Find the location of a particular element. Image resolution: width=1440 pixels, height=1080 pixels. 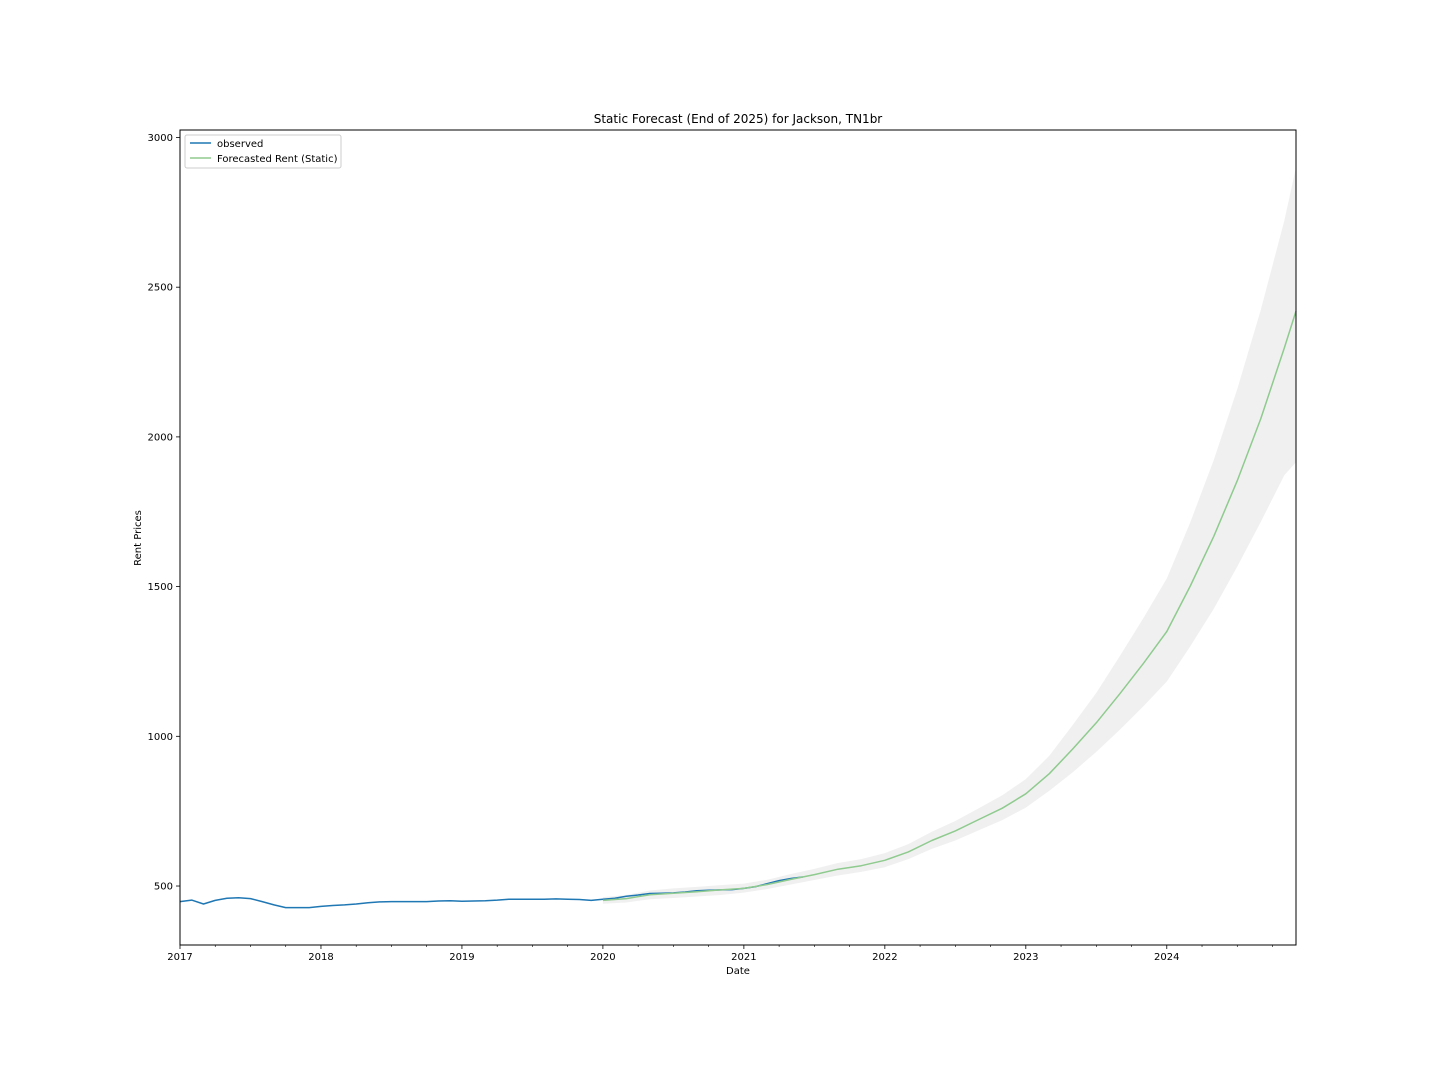

x-axis-ticks: 2017 2018 2019 2020 2021 2022 2023 2024 is located at coordinates (720, 954).